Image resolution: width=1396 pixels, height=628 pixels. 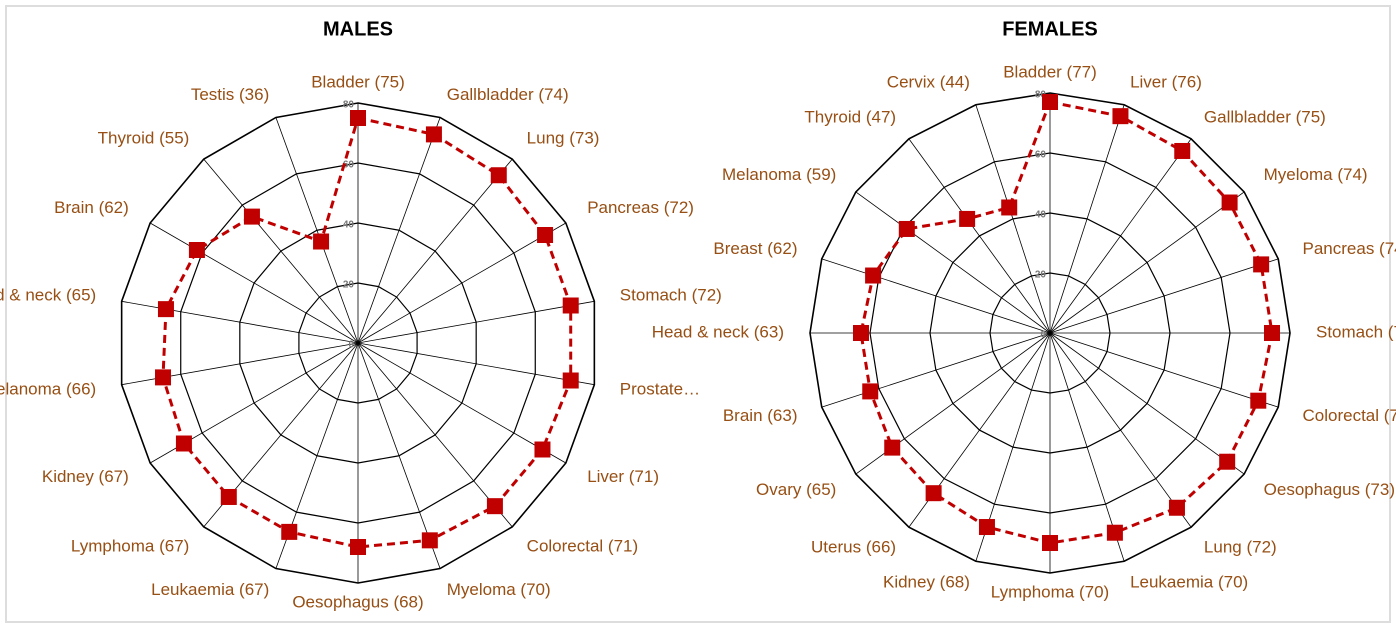 I want to click on category-label: Head & neck (65), so click(x=48, y=295).